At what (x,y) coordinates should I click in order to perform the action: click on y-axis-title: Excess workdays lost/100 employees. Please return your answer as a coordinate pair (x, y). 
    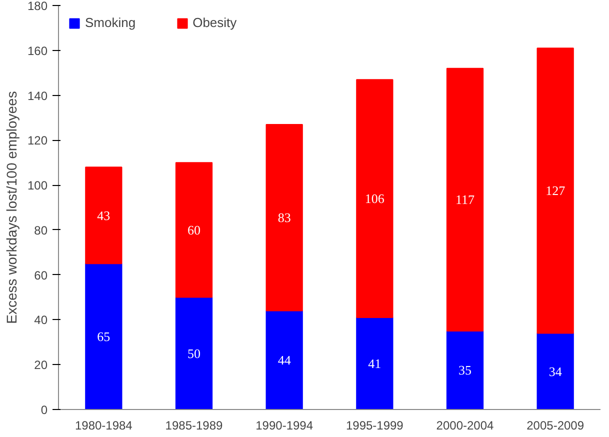
    Looking at the image, I should click on (11, 207).